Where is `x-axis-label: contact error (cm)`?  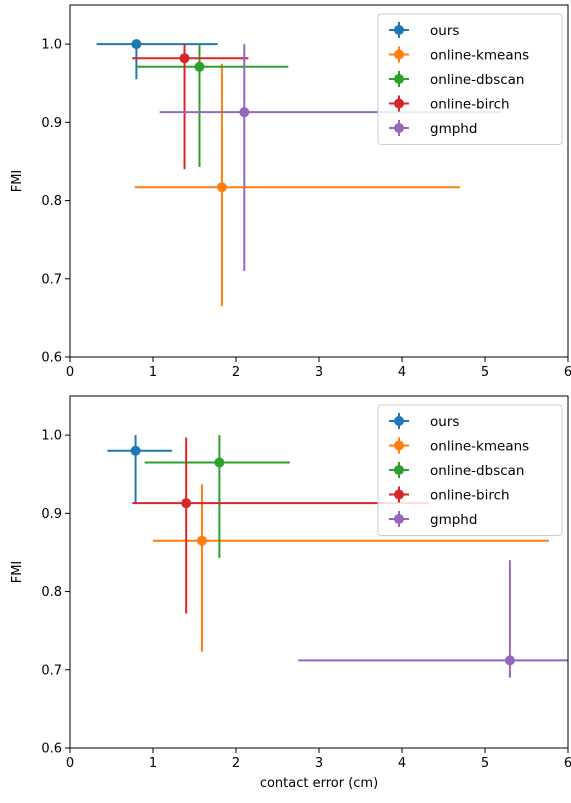 x-axis-label: contact error (cm) is located at coordinates (319, 783).